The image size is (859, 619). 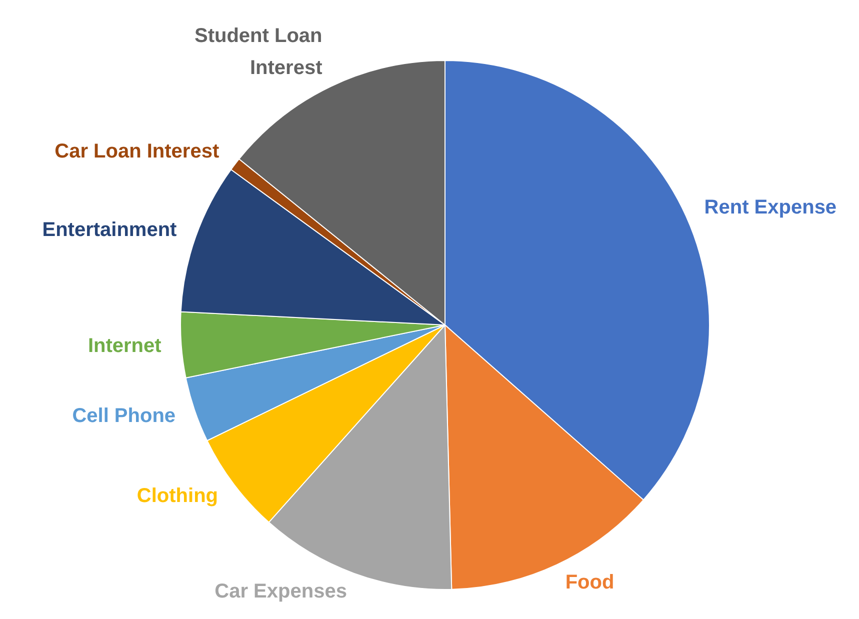 What do you see at coordinates (258, 51) in the screenshot?
I see `slice-label: Student Loan Interest` at bounding box center [258, 51].